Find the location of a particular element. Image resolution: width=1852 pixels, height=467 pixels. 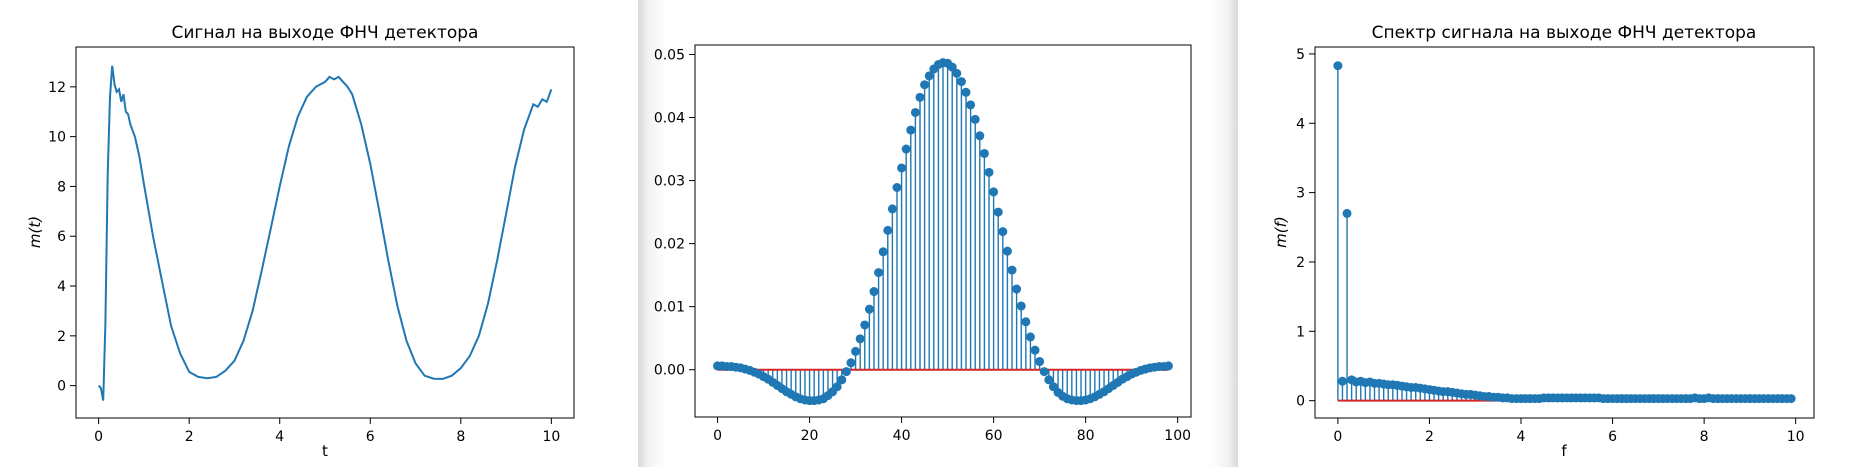

y-tick-label: 5 is located at coordinates (1300, 55).